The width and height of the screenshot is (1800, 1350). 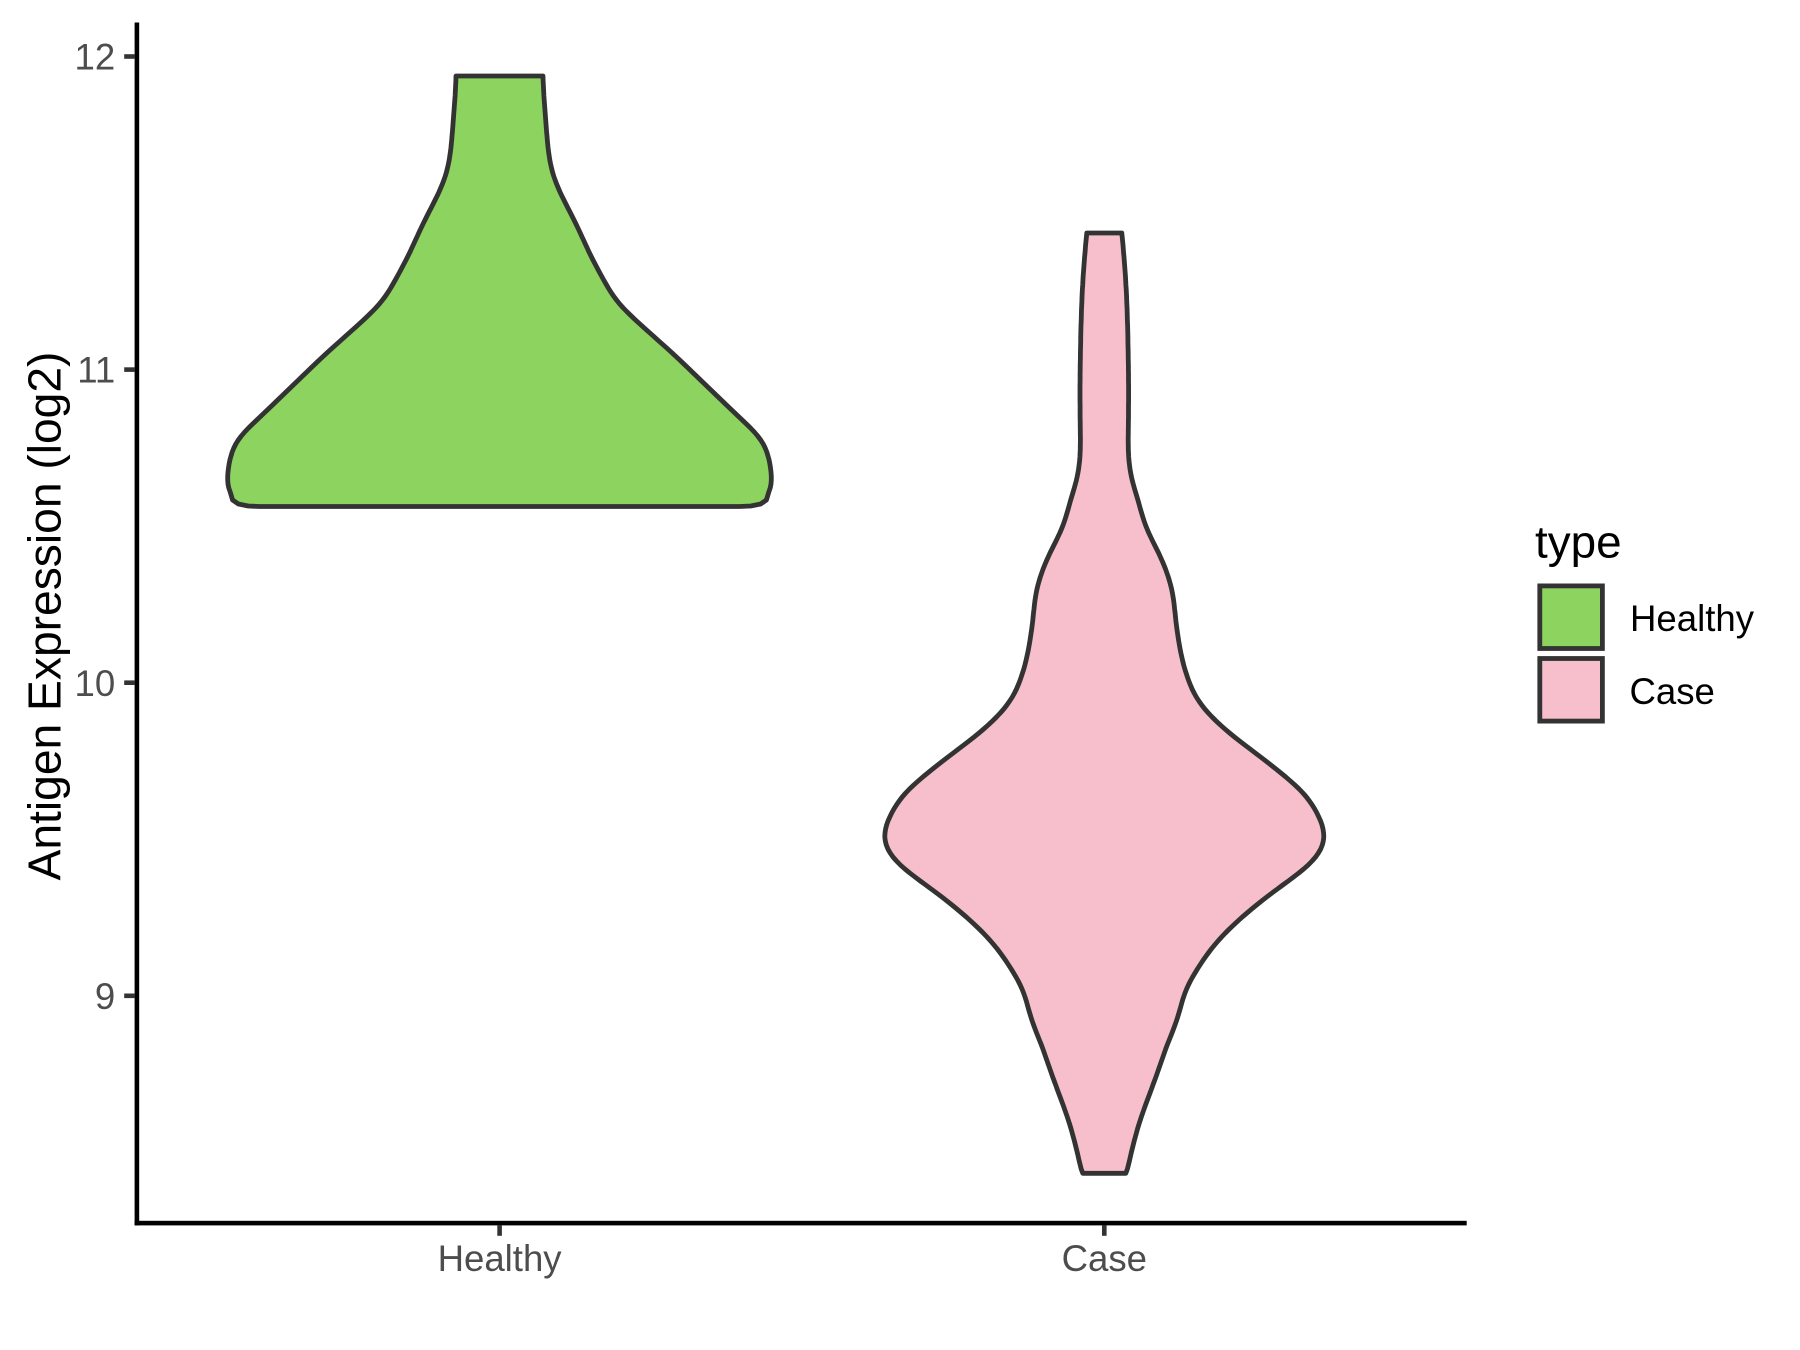 I want to click on svg-text: 10, so click(x=95, y=683).